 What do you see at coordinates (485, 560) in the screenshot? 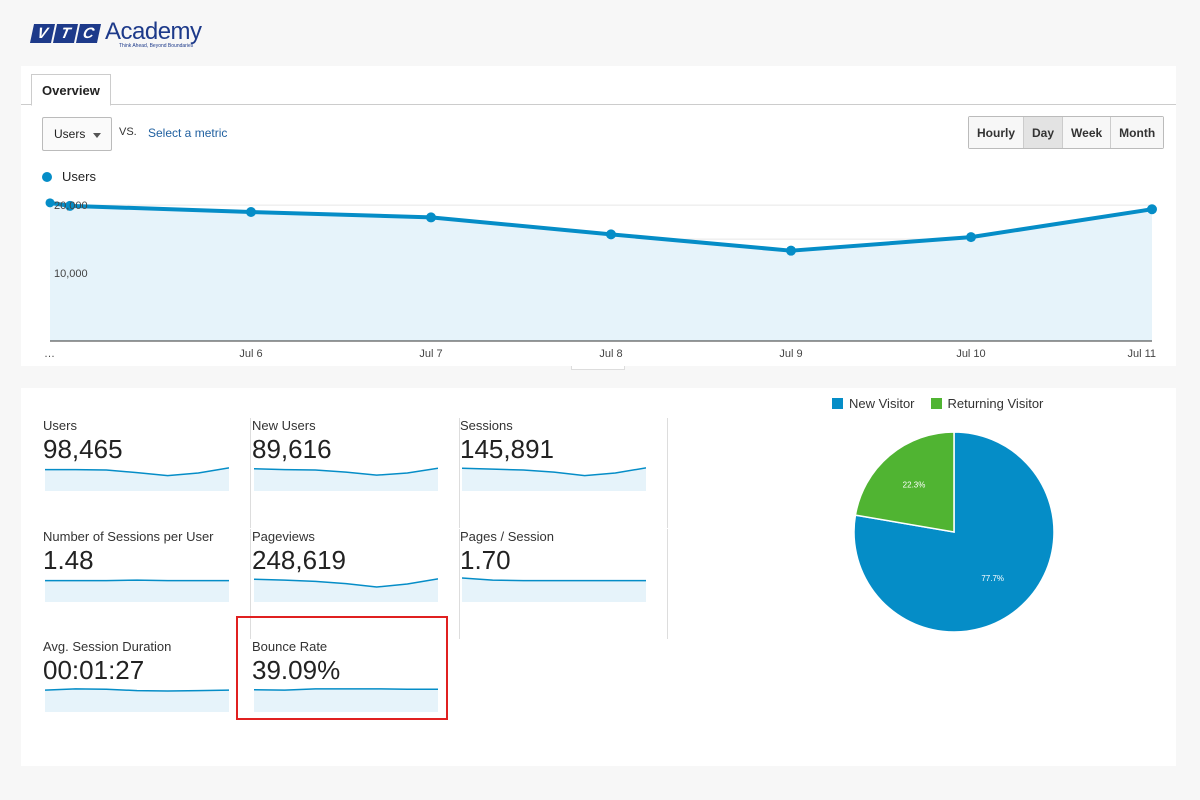
I see `metric-value: 1.70` at bounding box center [485, 560].